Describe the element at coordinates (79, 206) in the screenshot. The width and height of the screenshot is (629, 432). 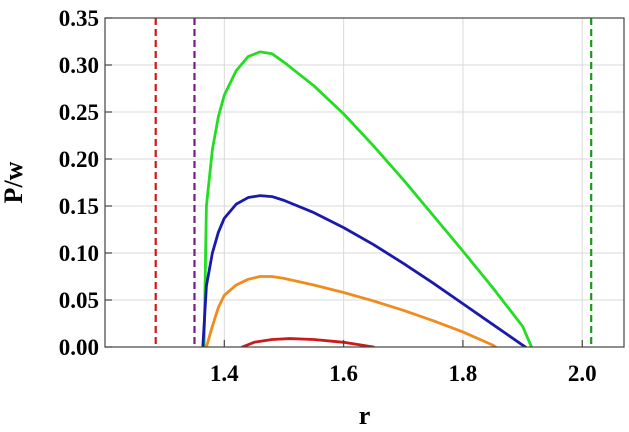
I see `y-tick-label-3: 0.15` at that location.